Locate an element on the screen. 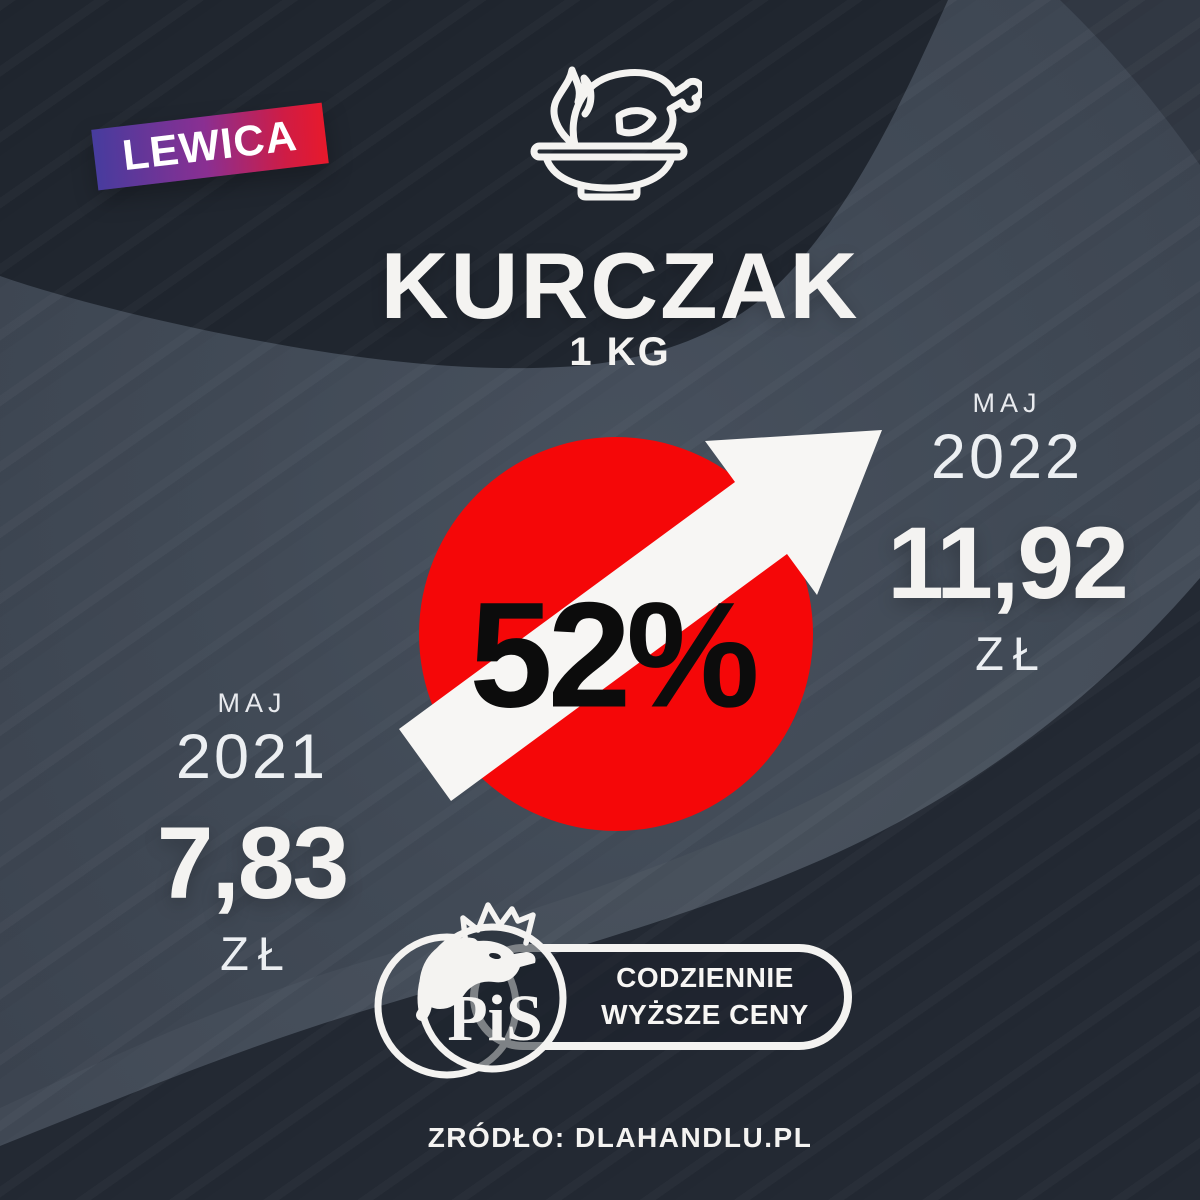 This screenshot has width=1200, height=1200. trend-up-arrow-icon is located at coordinates (640, 615).